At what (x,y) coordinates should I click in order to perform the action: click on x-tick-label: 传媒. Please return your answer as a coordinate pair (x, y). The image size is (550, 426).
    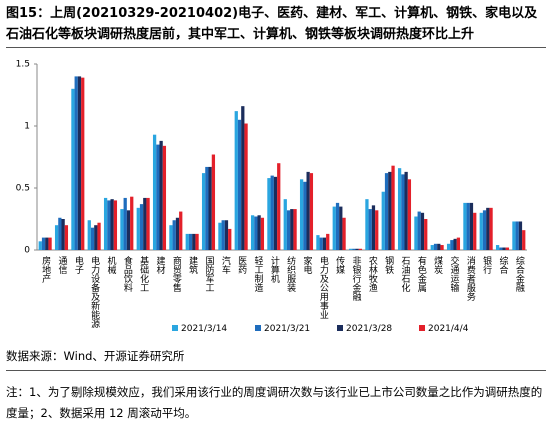
    Looking at the image, I should click on (339, 265).